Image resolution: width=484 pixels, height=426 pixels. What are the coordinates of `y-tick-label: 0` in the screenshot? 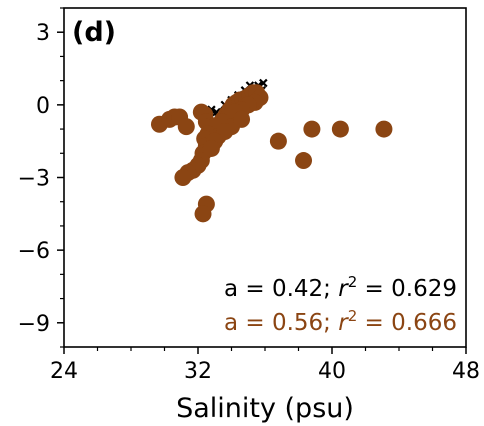 It's located at (43, 106).